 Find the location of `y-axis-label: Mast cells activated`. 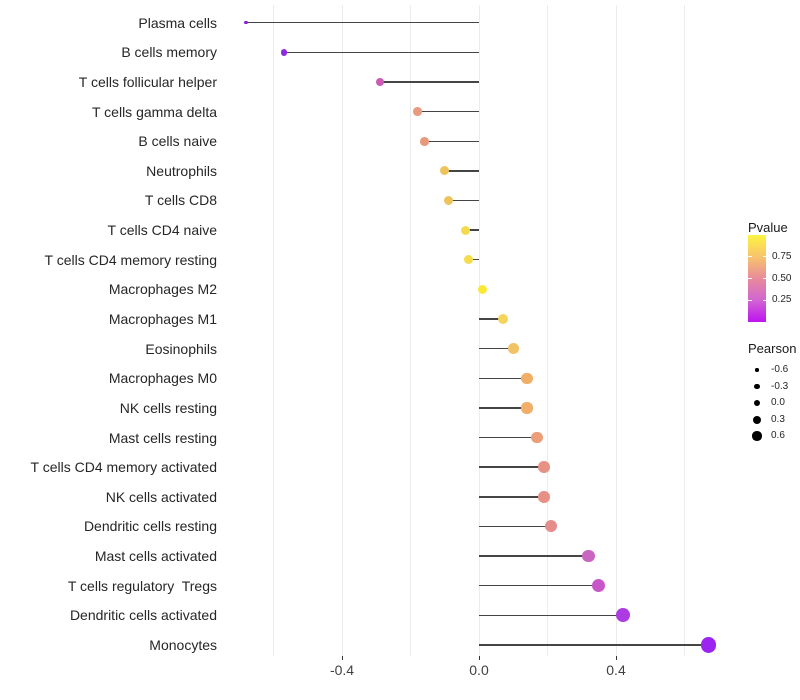

y-axis-label: Mast cells activated is located at coordinates (155, 556).